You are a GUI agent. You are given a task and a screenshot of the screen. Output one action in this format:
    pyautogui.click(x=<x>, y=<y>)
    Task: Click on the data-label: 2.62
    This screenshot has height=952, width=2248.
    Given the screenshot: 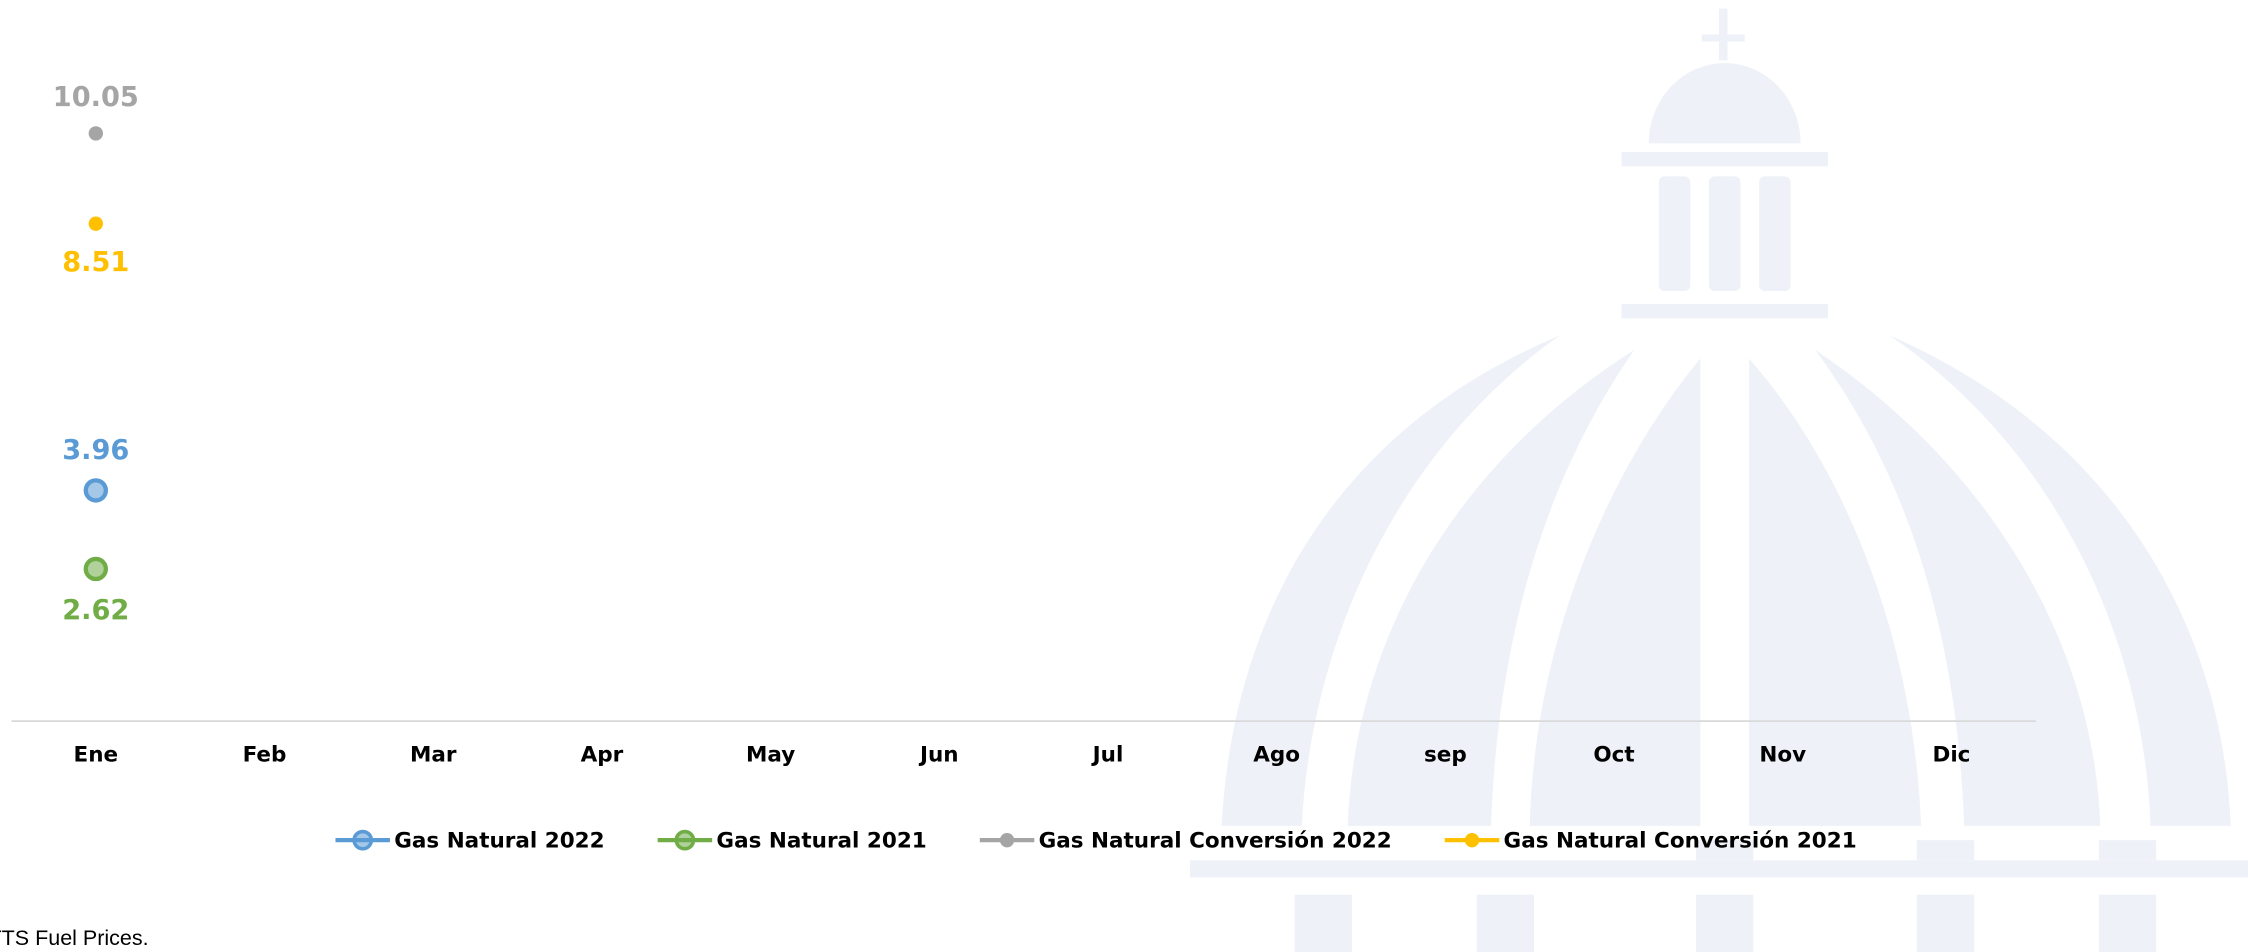 What is the action you would take?
    pyautogui.click(x=95, y=610)
    